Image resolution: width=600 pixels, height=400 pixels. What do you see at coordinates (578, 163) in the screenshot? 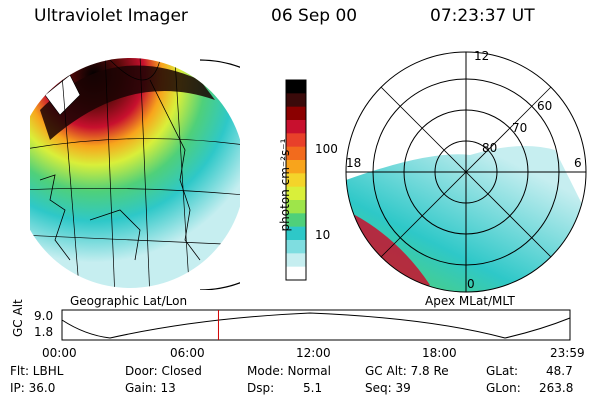
I see `mlt-label-6: 6` at bounding box center [578, 163].